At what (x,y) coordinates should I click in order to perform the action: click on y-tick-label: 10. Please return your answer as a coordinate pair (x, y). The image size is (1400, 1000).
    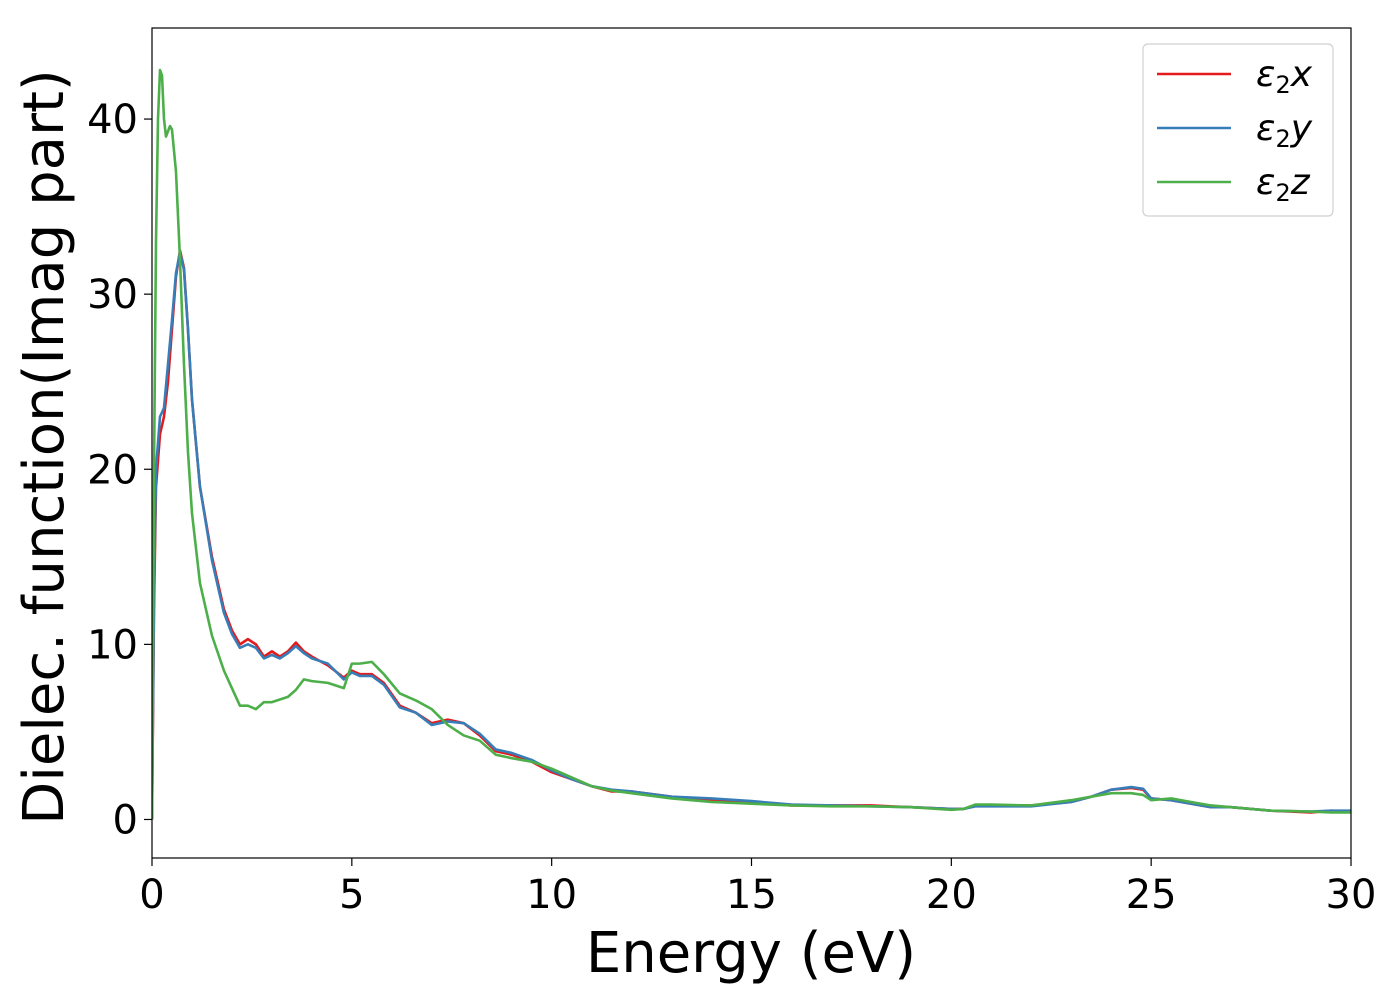
    Looking at the image, I should click on (112, 645).